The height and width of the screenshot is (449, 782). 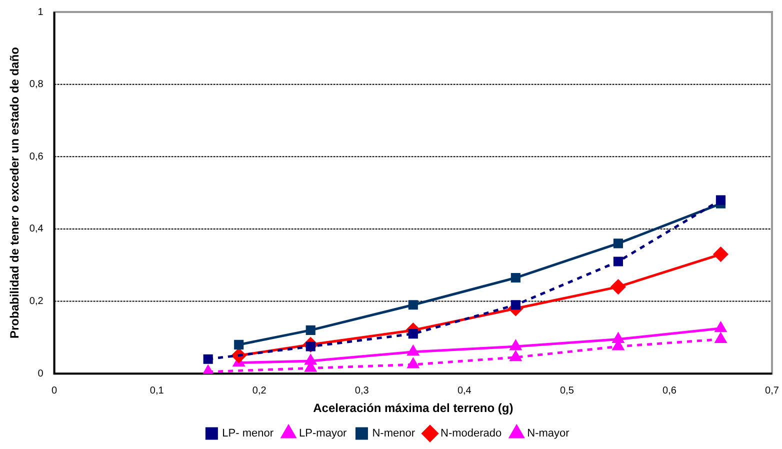 I want to click on y-tick-label: 0,2, so click(x=36, y=302).